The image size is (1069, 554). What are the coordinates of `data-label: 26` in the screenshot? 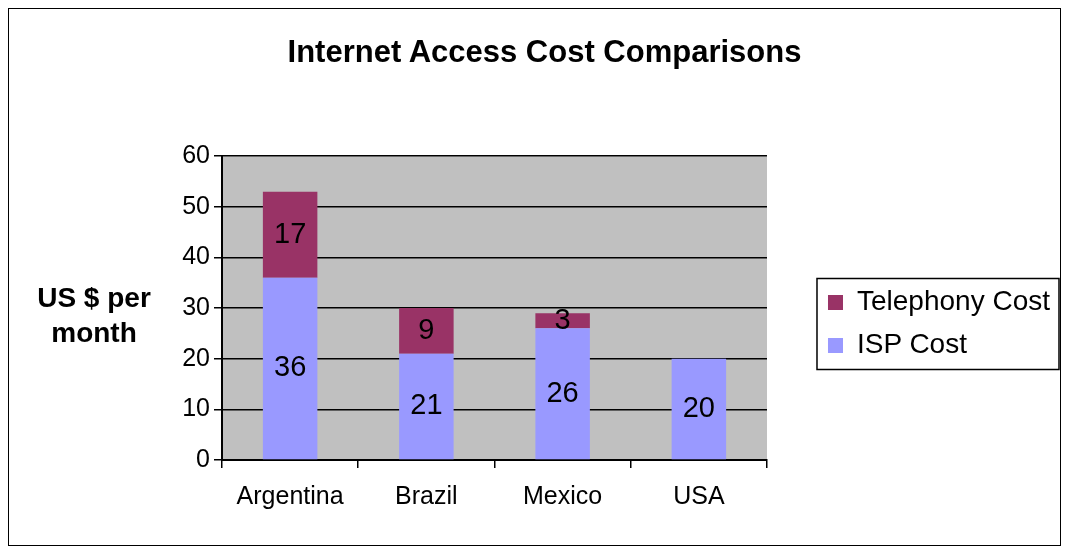 It's located at (562, 391).